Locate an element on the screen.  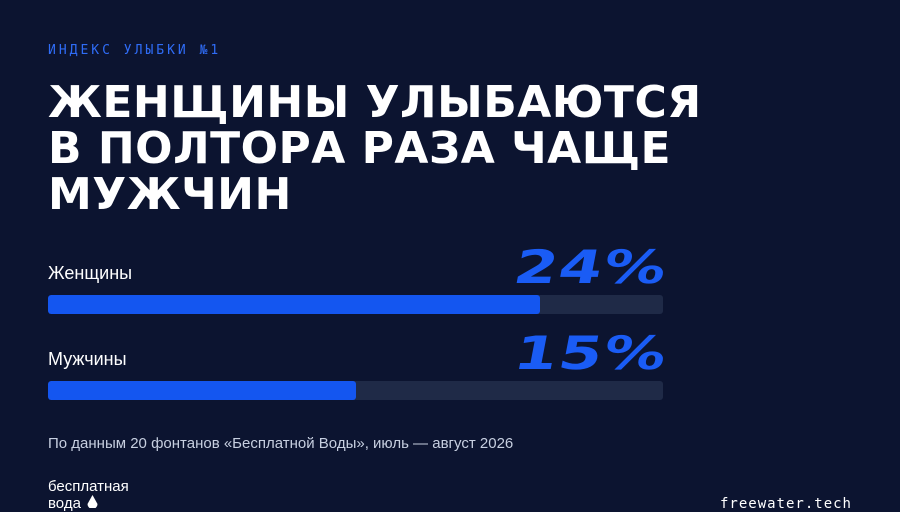
brand-url: freewater.tech is located at coordinates (785, 504).